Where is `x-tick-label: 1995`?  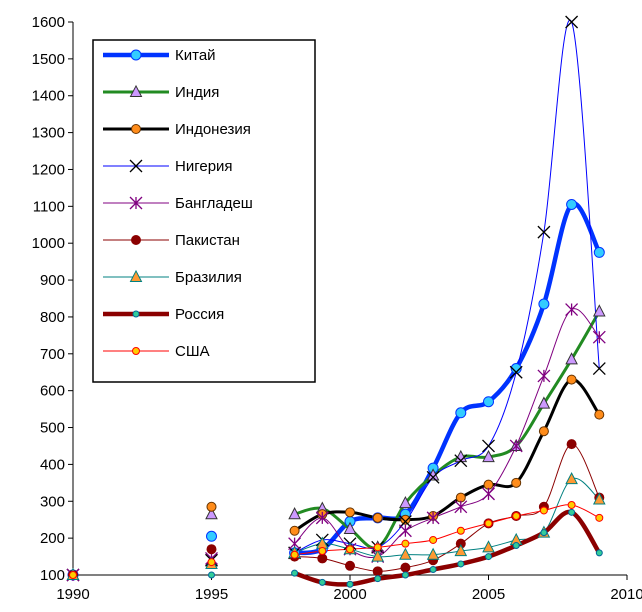 x-tick-label: 1995 is located at coordinates (211, 594).